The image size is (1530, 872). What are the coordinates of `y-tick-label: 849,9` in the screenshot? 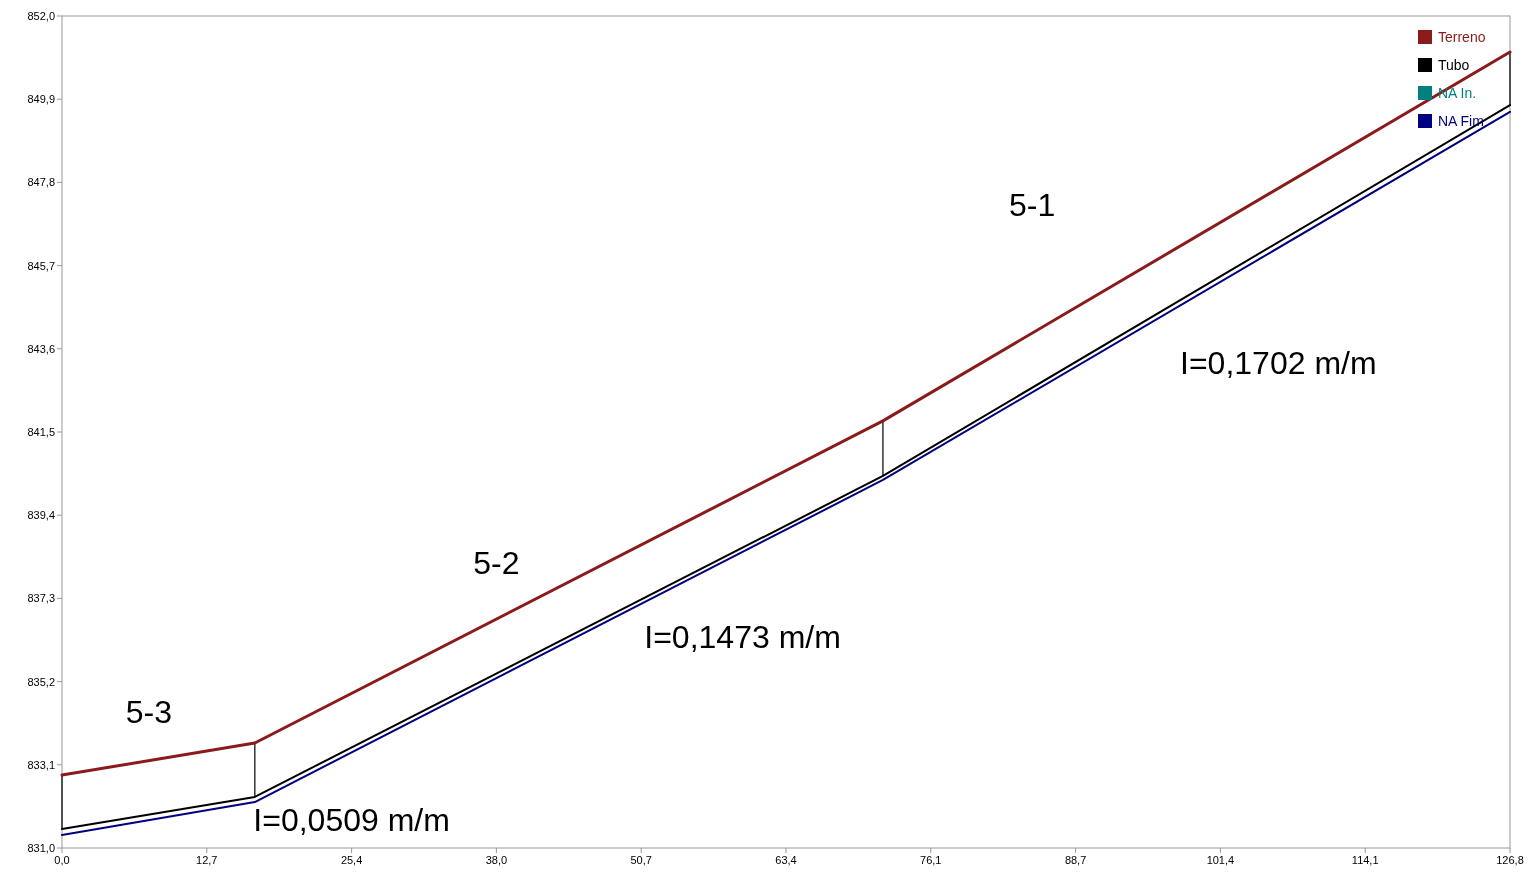 It's located at (41, 99).